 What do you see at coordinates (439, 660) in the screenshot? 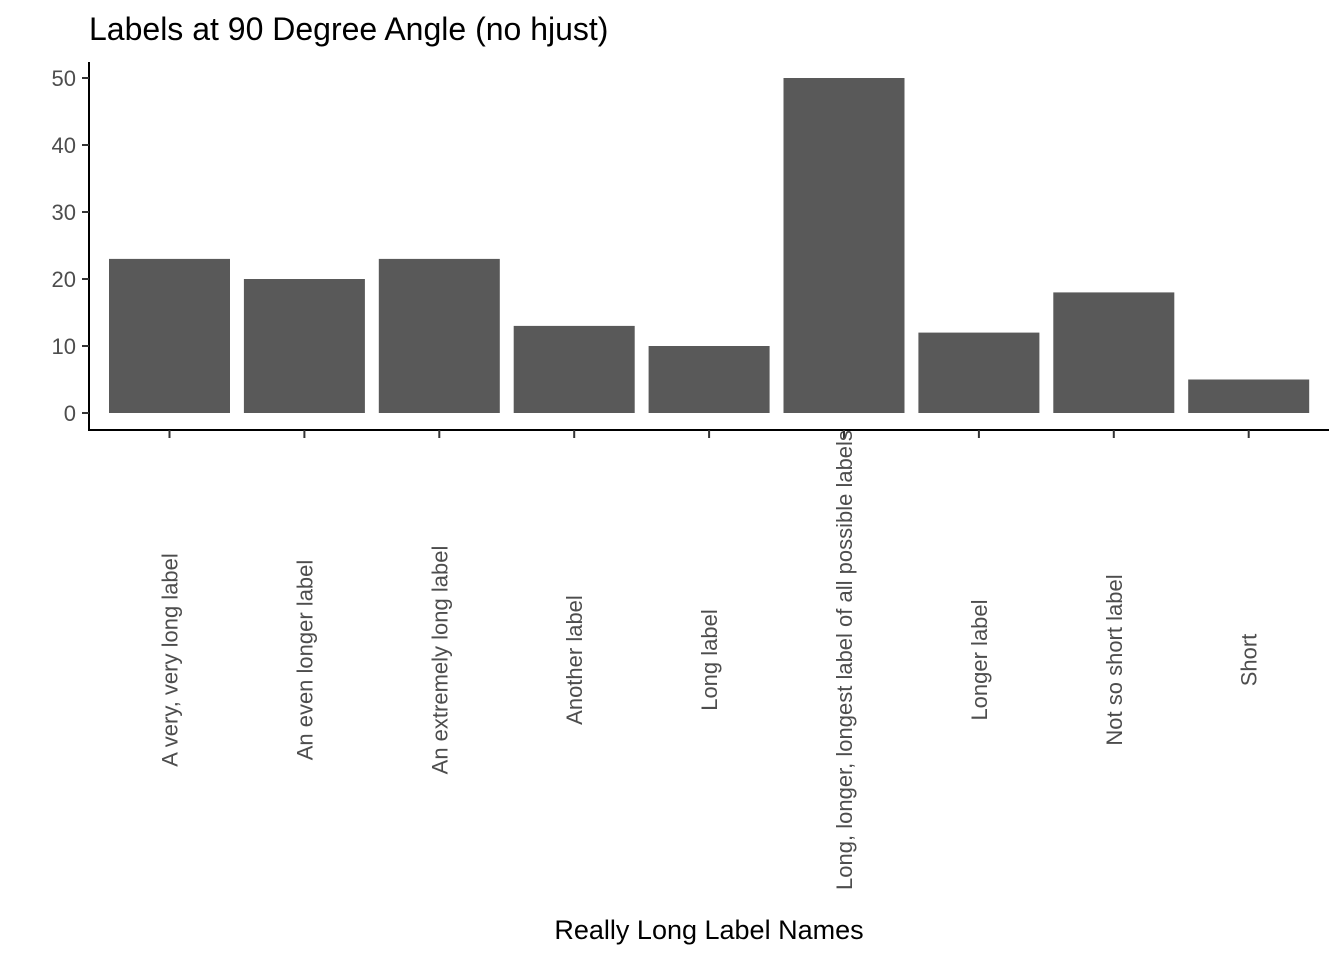
I see `x-tick-label: An extremely long label` at bounding box center [439, 660].